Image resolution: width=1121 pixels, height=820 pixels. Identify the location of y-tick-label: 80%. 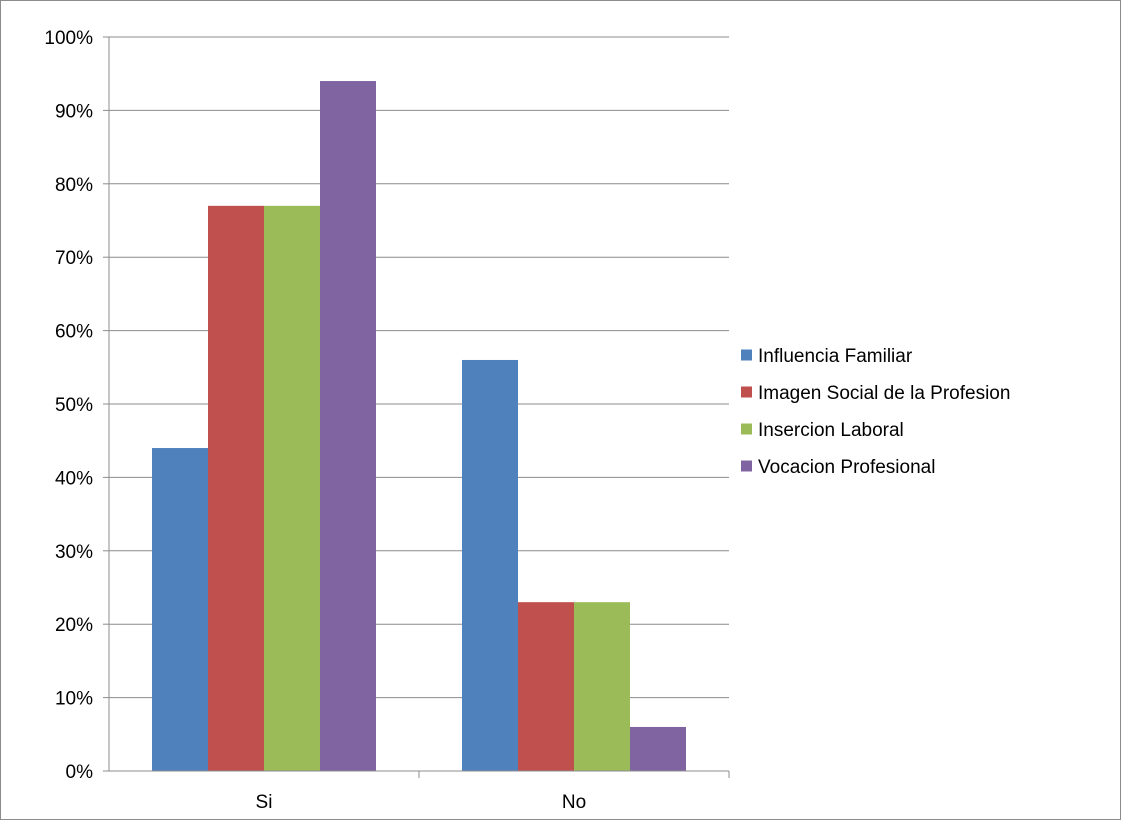
(74, 185).